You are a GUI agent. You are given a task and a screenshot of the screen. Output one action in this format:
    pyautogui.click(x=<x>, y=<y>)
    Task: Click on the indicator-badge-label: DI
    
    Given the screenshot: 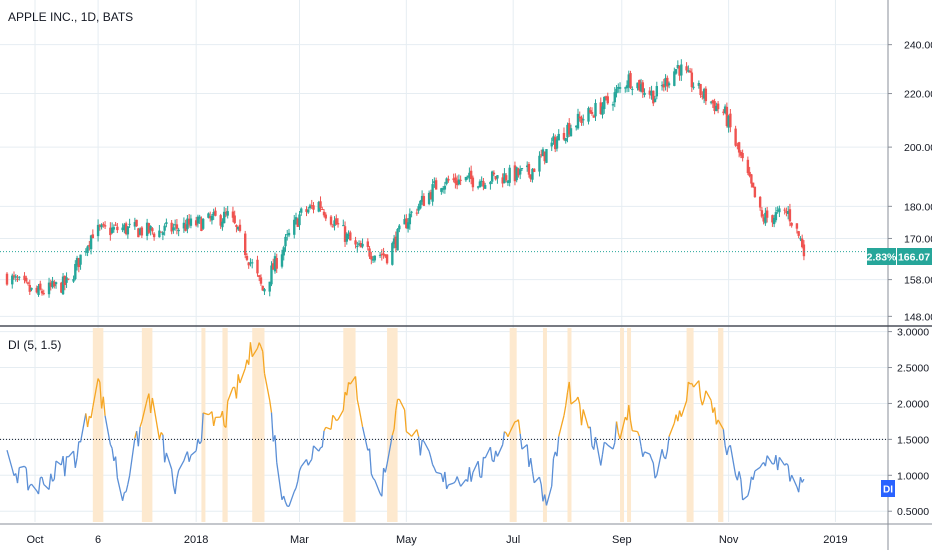 What is the action you would take?
    pyautogui.click(x=888, y=490)
    